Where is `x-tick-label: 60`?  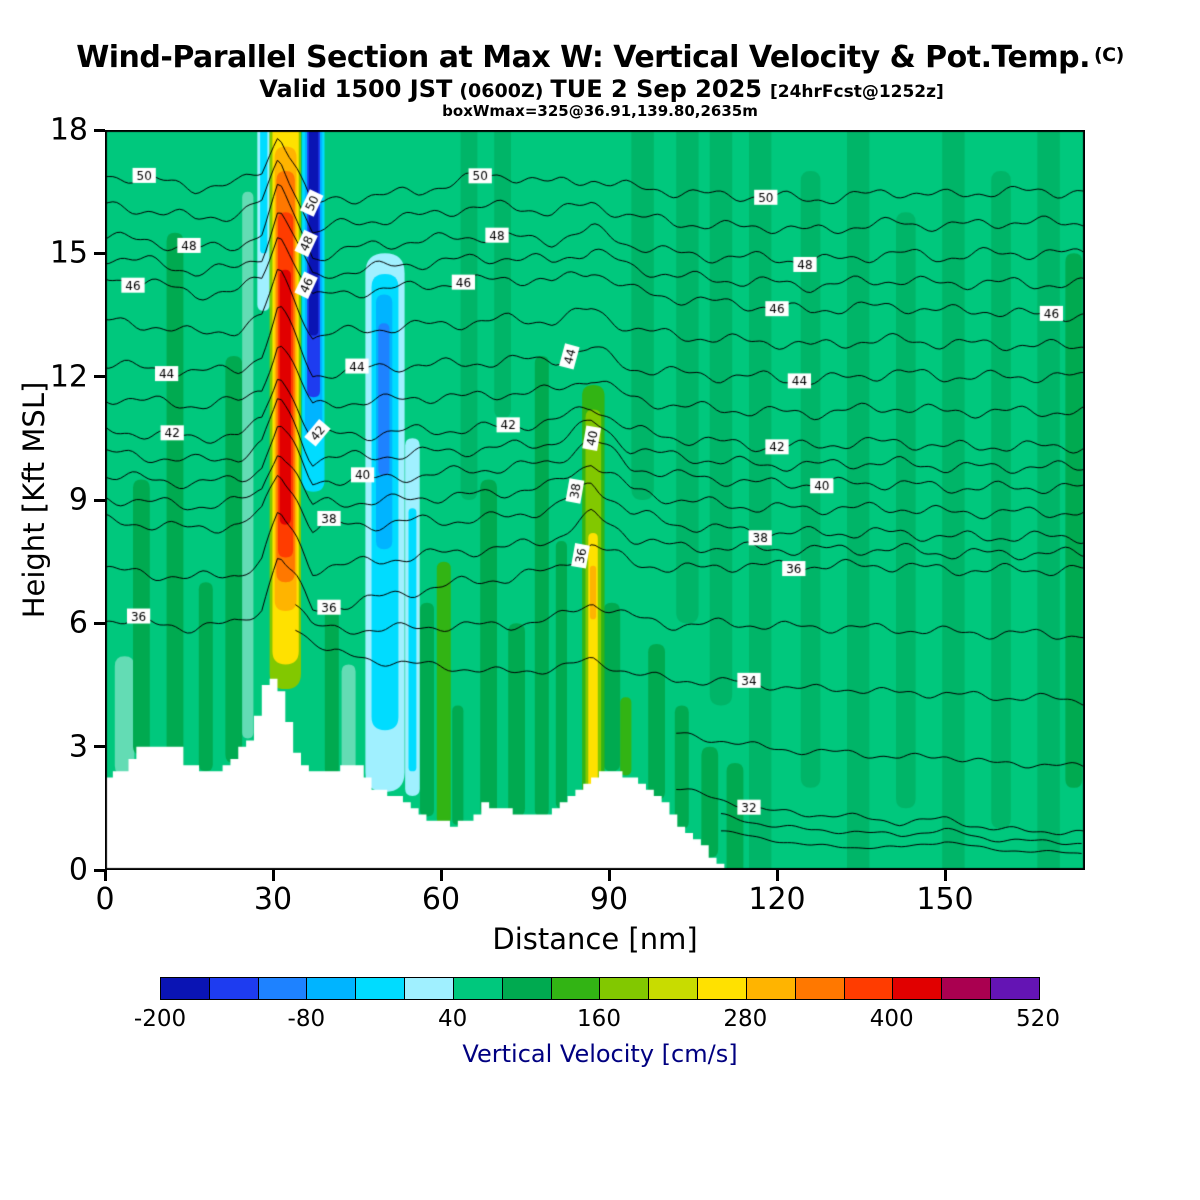
x-tick-label: 60 is located at coordinates (441, 899).